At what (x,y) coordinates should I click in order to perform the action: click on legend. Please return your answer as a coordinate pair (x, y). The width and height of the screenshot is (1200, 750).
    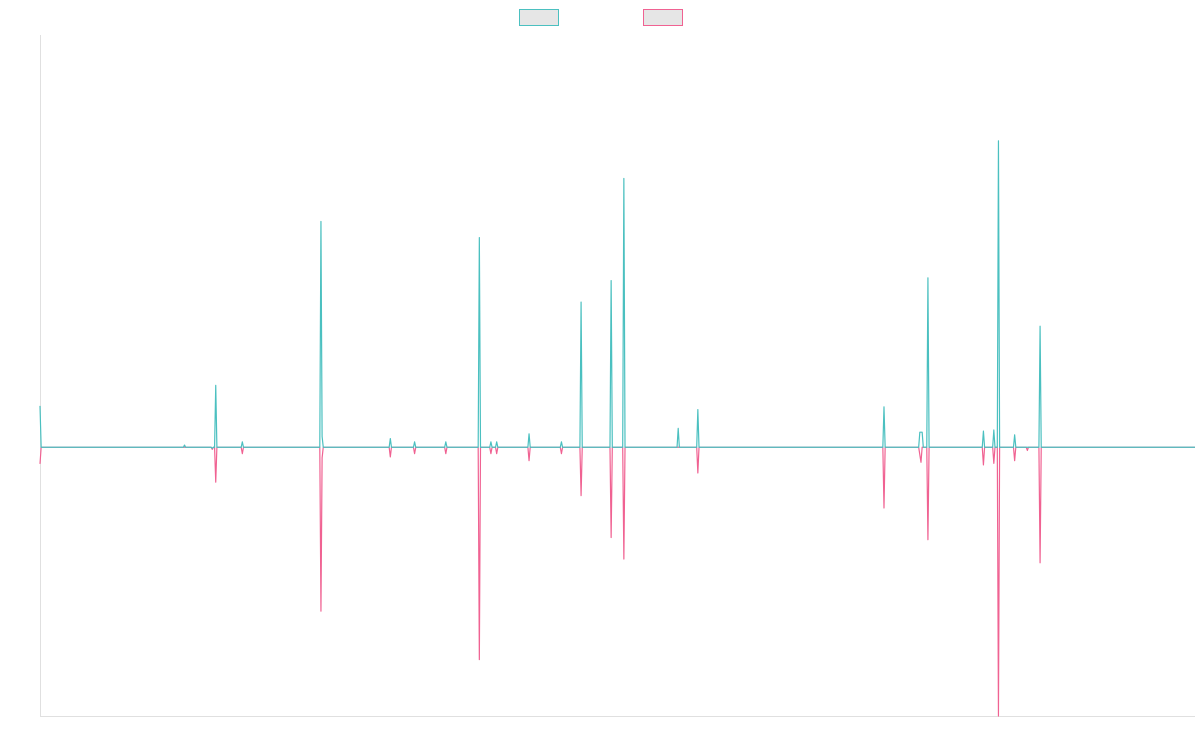
    Looking at the image, I should click on (600, 17).